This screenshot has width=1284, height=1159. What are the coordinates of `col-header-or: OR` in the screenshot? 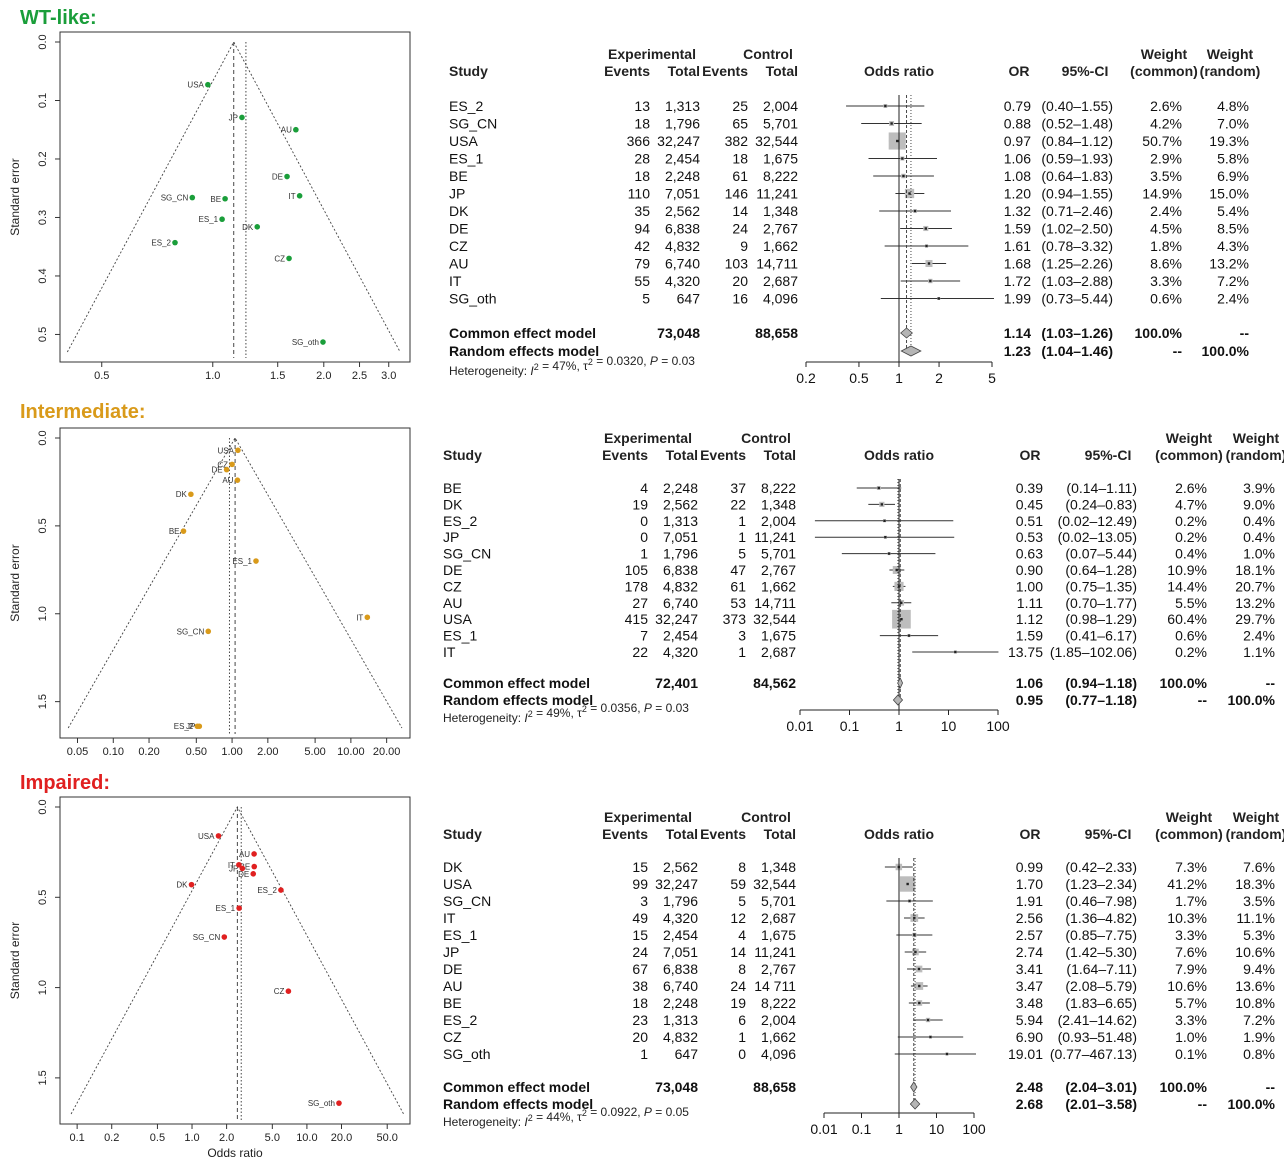 It's located at (1019, 71).